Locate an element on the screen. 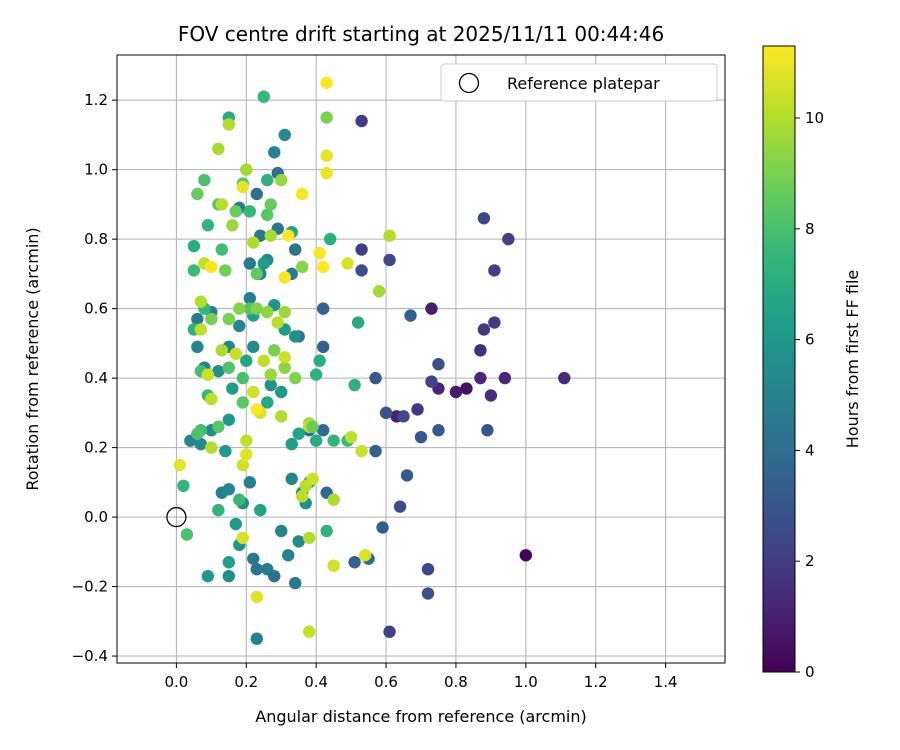  colorbar-tick-label: 8 is located at coordinates (810, 229).